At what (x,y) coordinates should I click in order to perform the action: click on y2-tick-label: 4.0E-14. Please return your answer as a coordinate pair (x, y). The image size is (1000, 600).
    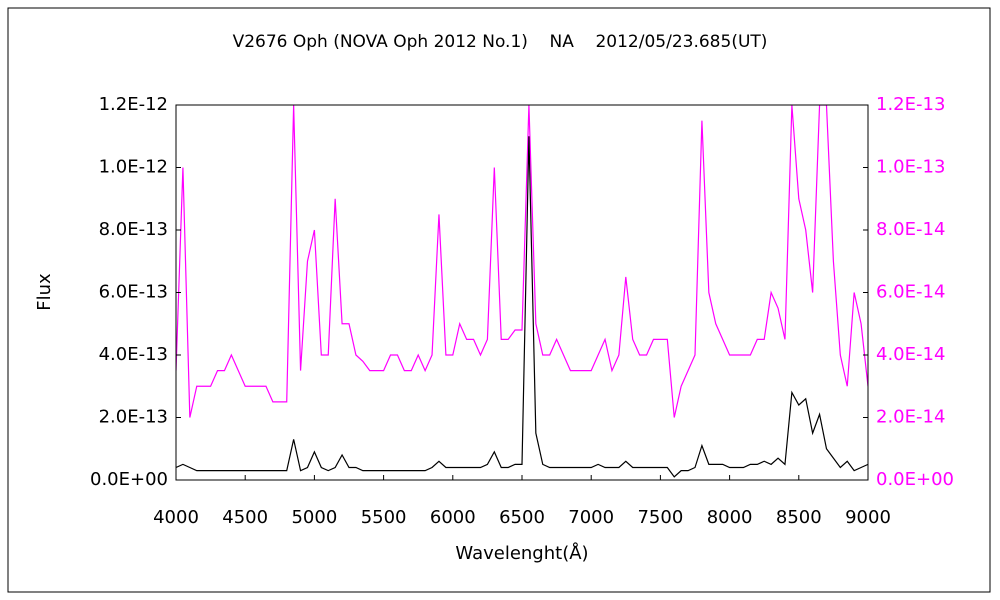
    Looking at the image, I should click on (910, 354).